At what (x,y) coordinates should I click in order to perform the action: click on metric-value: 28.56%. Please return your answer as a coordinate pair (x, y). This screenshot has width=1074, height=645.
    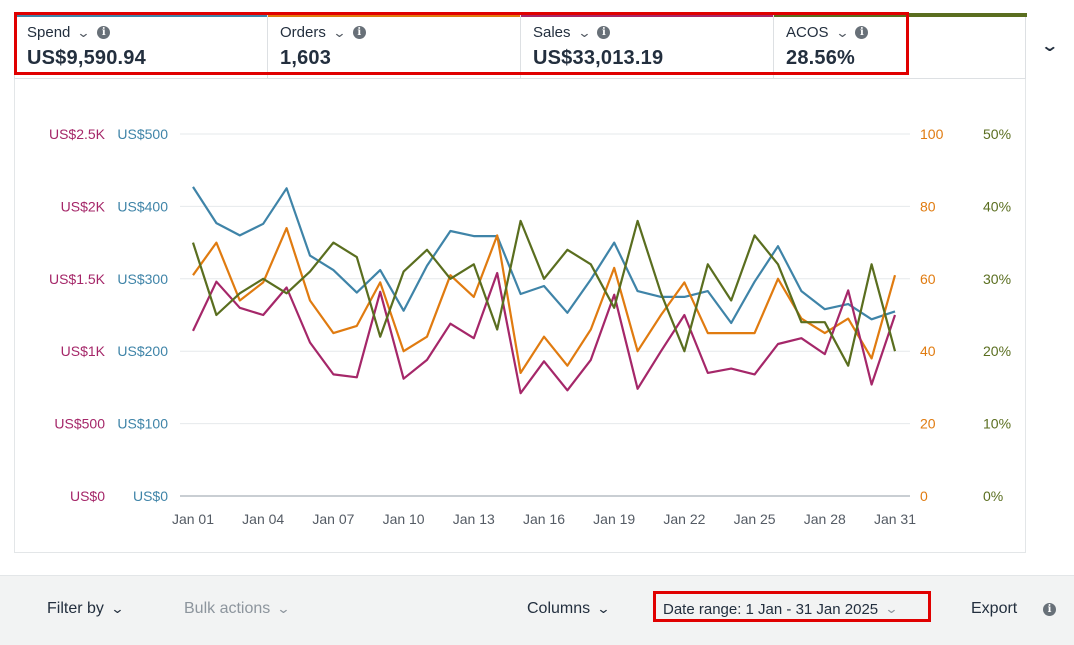
    Looking at the image, I should click on (821, 58).